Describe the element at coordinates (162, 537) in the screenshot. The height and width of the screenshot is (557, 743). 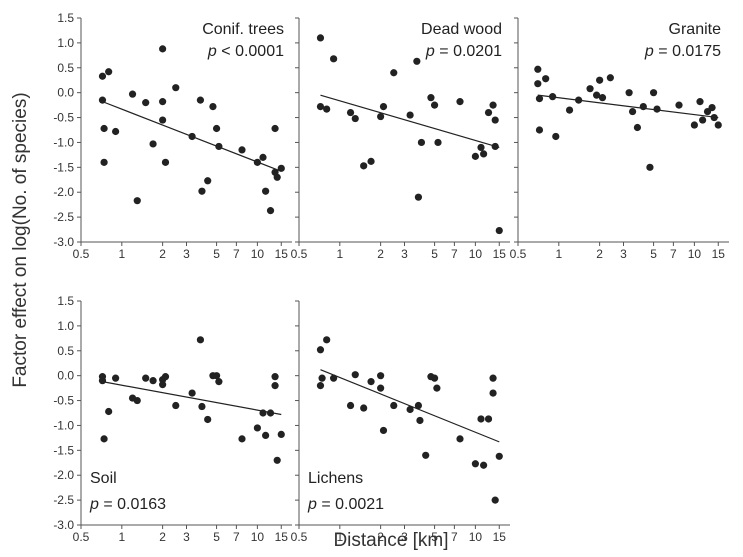
I see `x-tick-label: 2` at that location.